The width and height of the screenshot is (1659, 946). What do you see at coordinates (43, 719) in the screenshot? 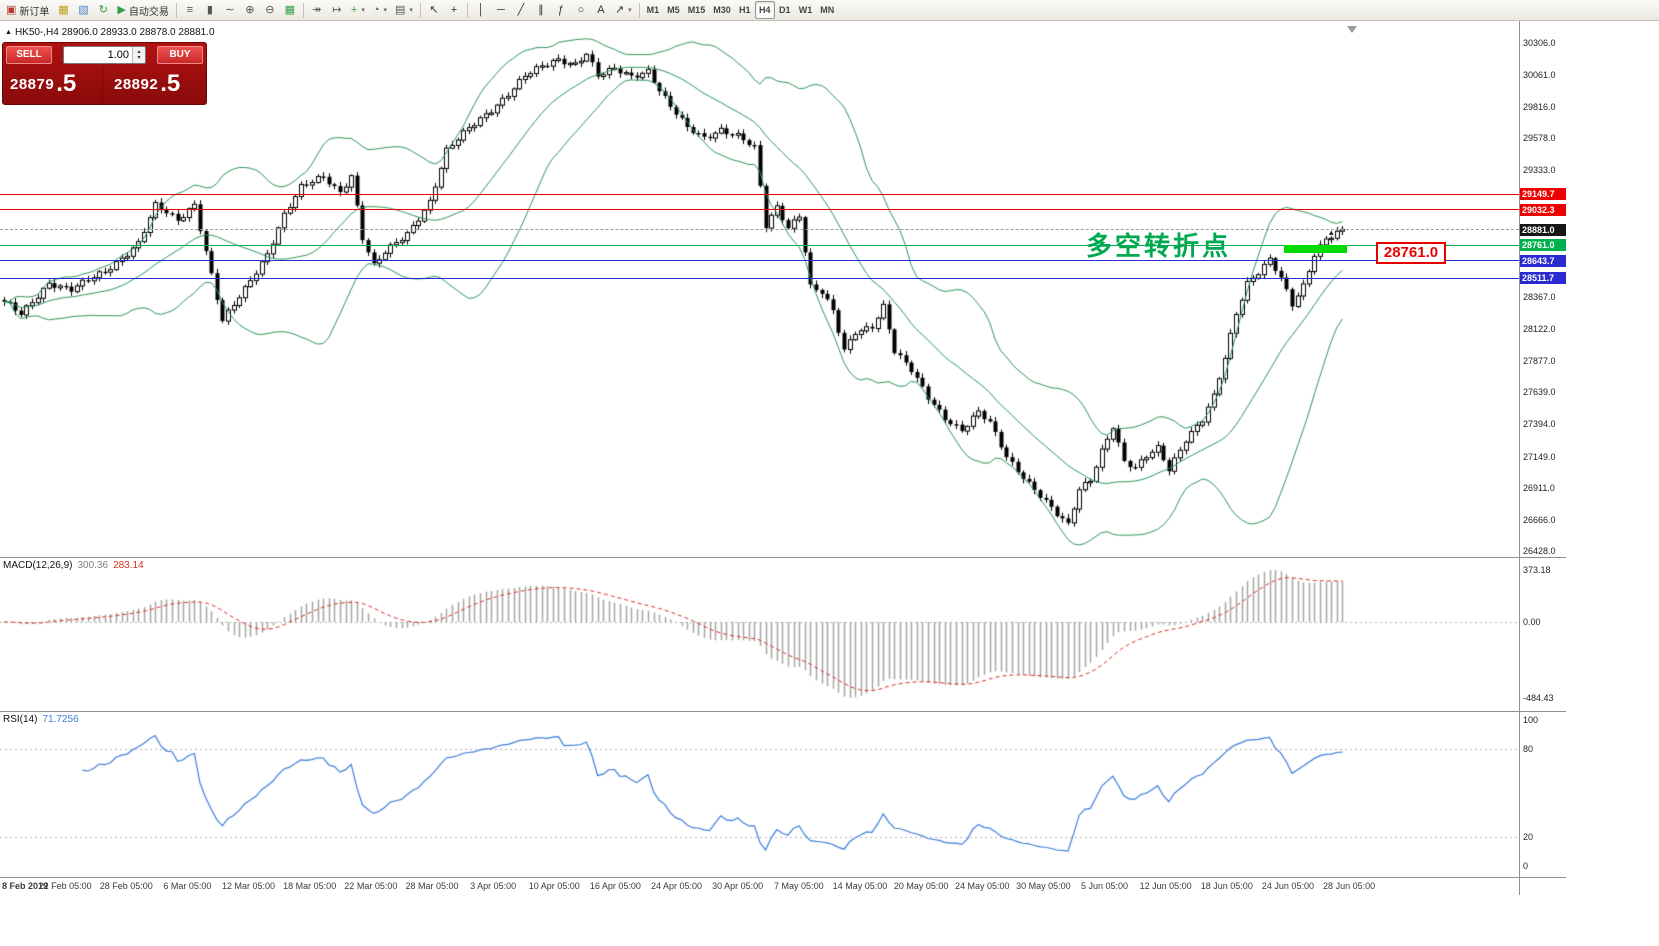
I see `rsi-indicator-label: RSI(14) 71.7256` at bounding box center [43, 719].